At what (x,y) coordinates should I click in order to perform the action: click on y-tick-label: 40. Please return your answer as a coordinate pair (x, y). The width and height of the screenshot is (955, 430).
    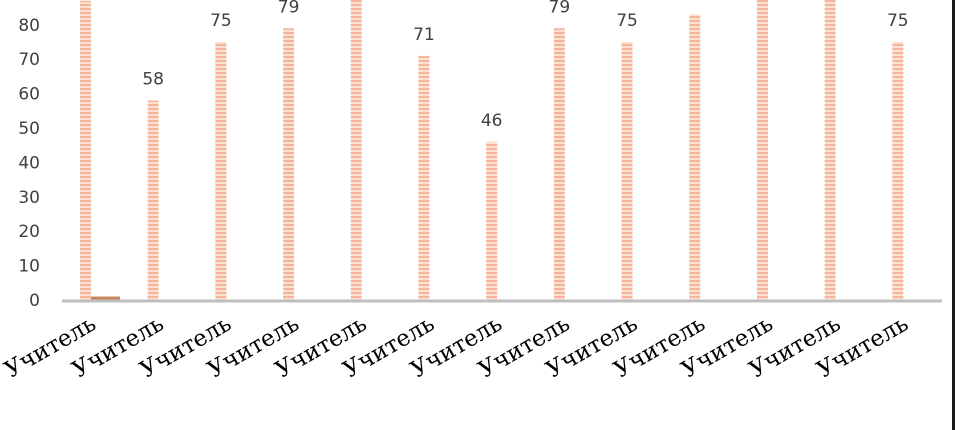
    Looking at the image, I should click on (29, 163).